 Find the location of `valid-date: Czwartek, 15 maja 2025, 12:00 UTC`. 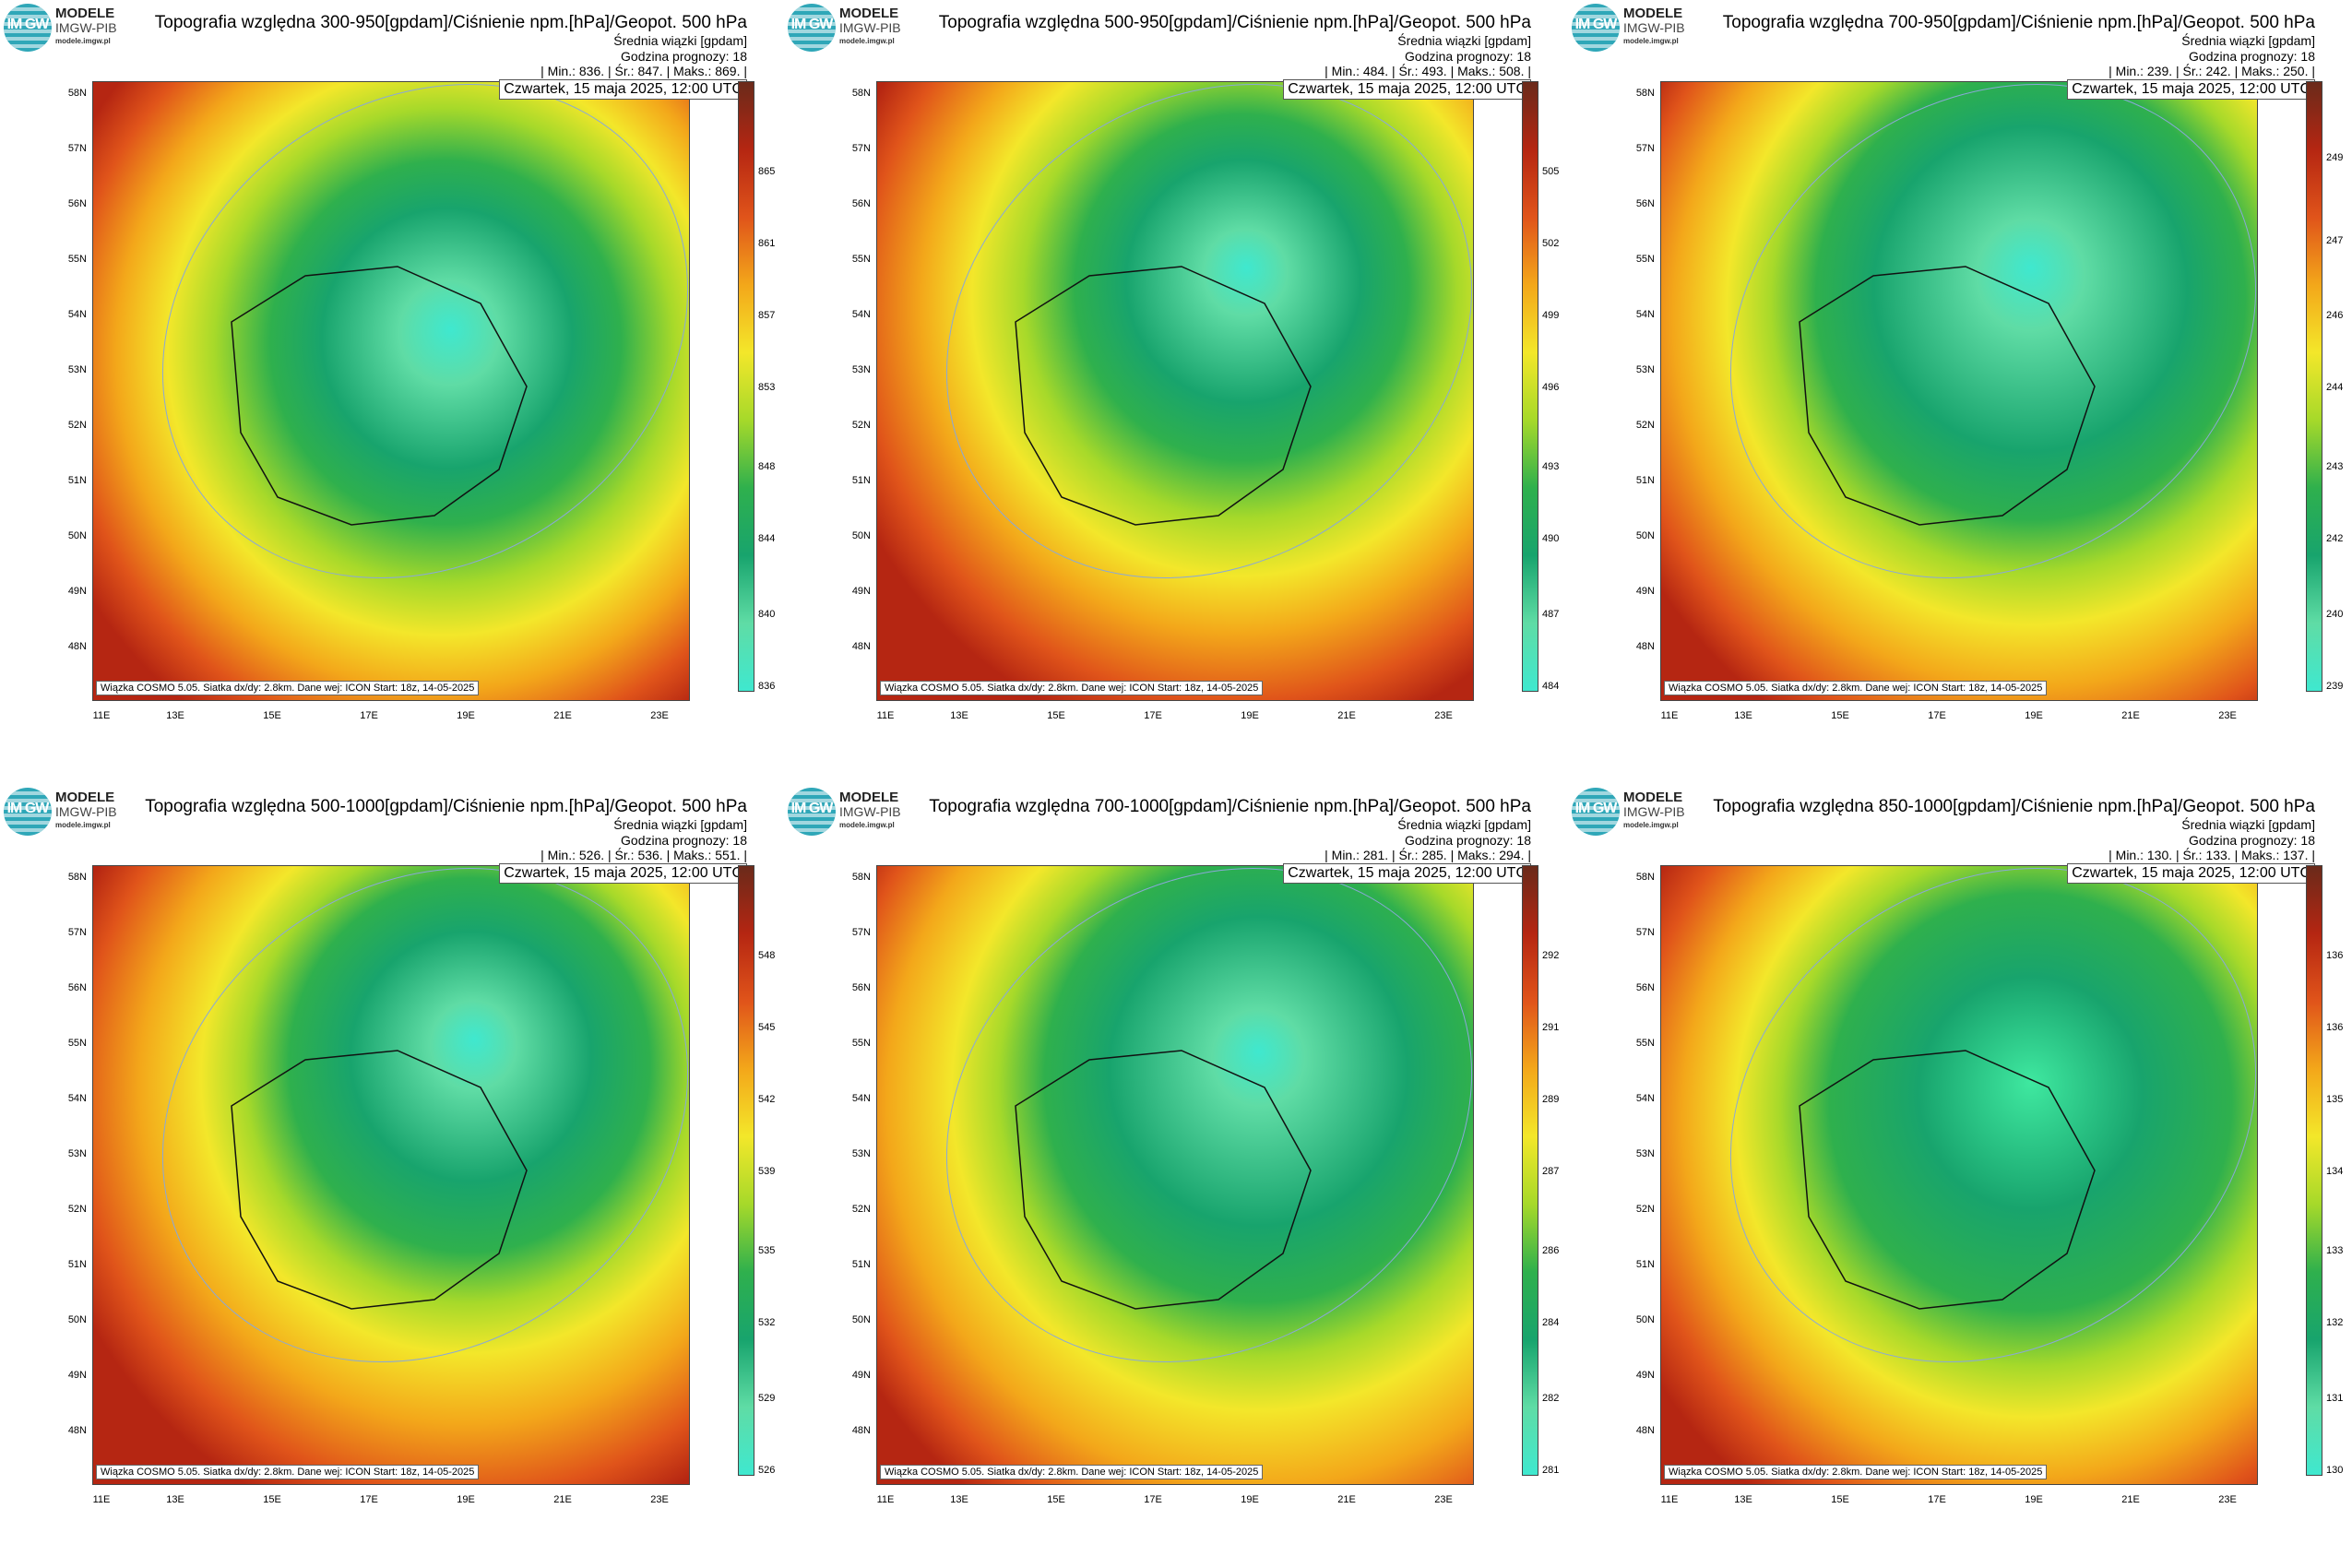

valid-date: Czwartek, 15 maja 2025, 12:00 UTC is located at coordinates (623, 873).